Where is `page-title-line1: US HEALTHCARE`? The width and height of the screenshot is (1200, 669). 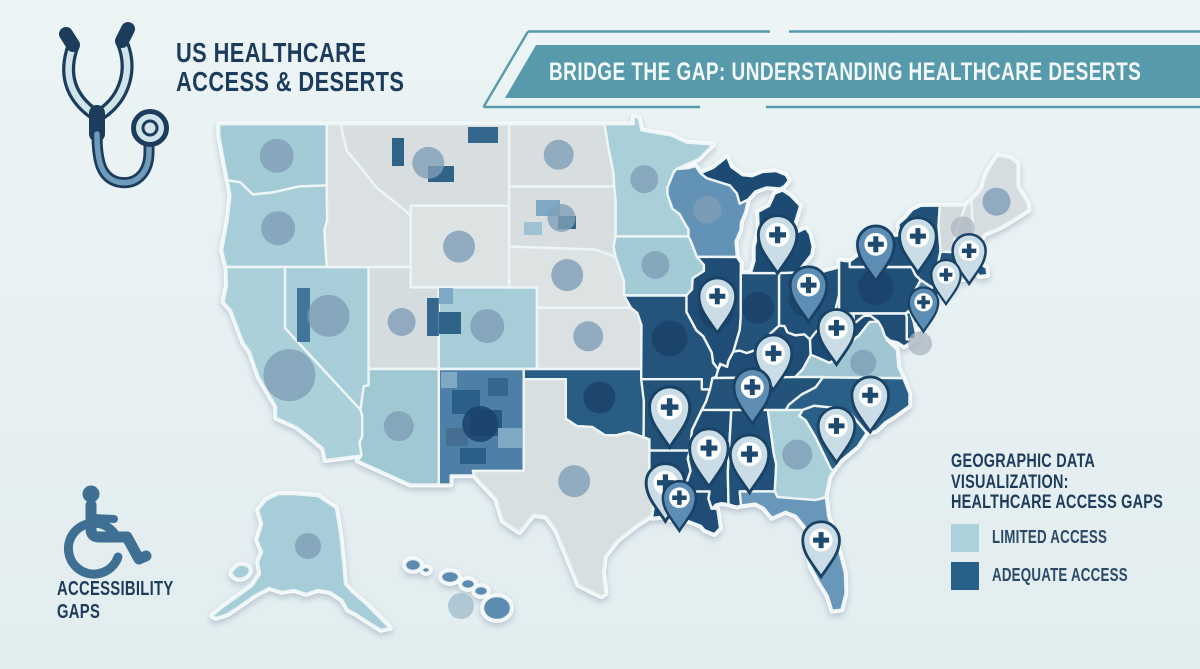 page-title-line1: US HEALTHCARE is located at coordinates (271, 52).